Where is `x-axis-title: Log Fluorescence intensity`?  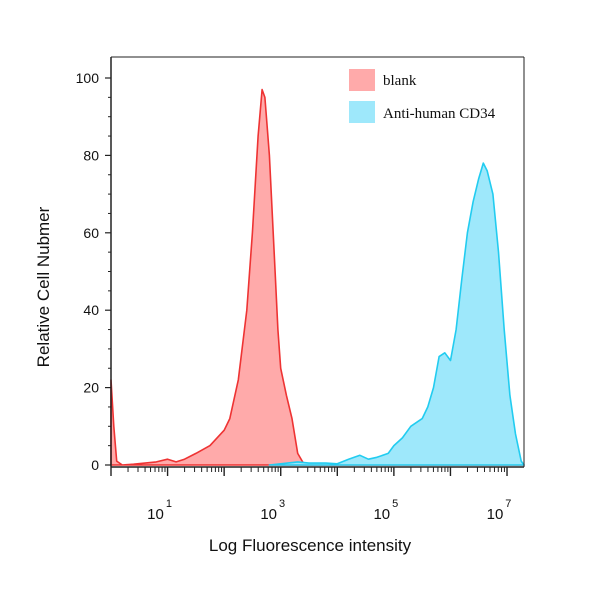
x-axis-title: Log Fluorescence intensity is located at coordinates (310, 545).